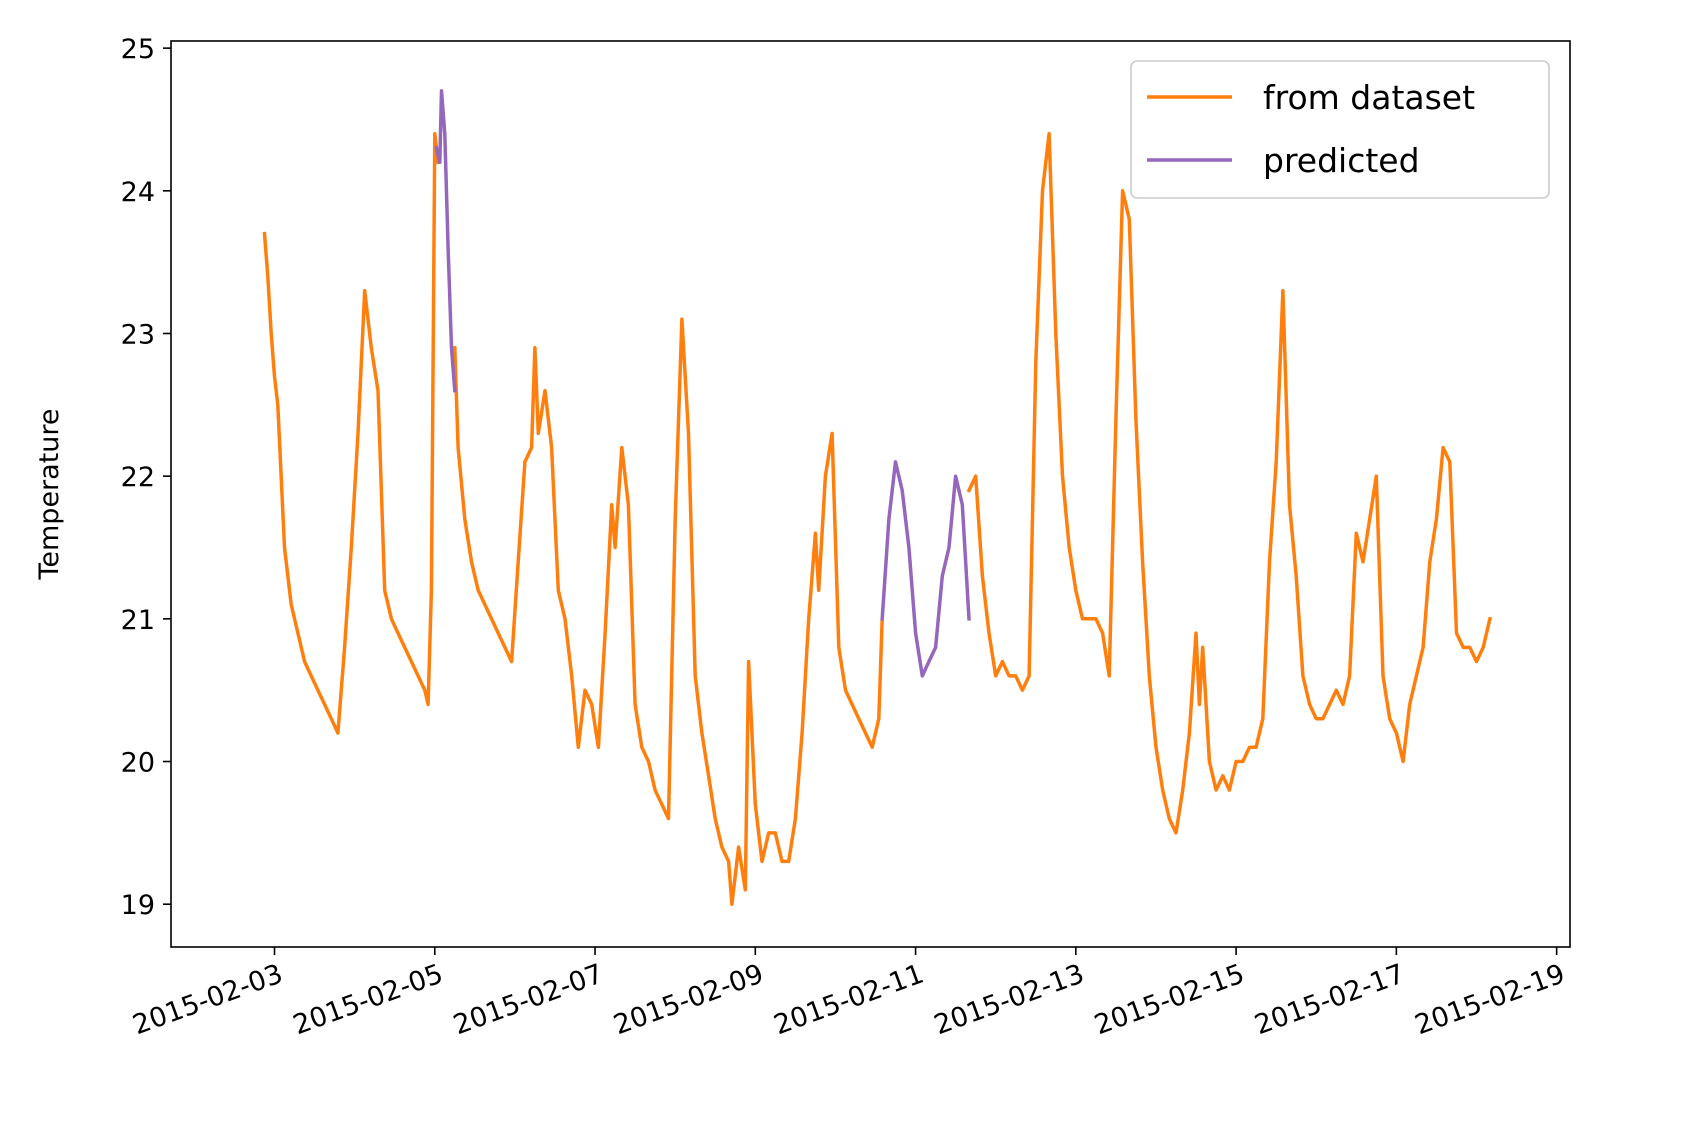 The height and width of the screenshot is (1127, 1702). I want to click on legend-label-predicted: predicted, so click(1341, 160).